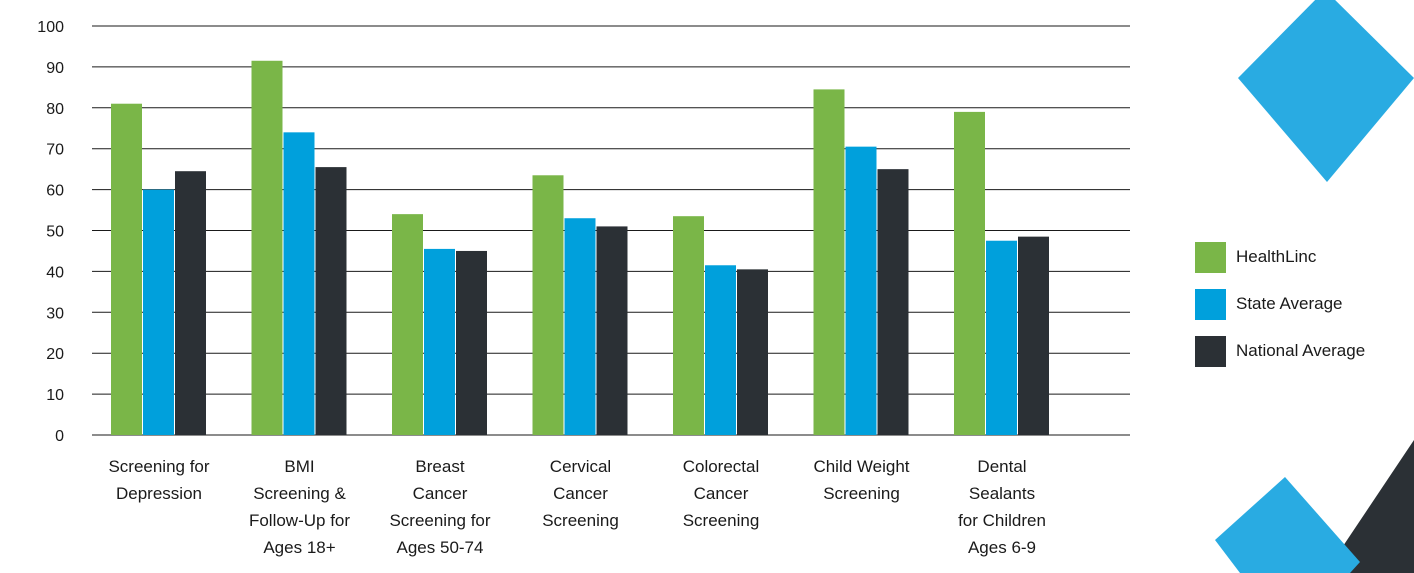 The width and height of the screenshot is (1414, 573). I want to click on legend-item: State Average, so click(1280, 304).